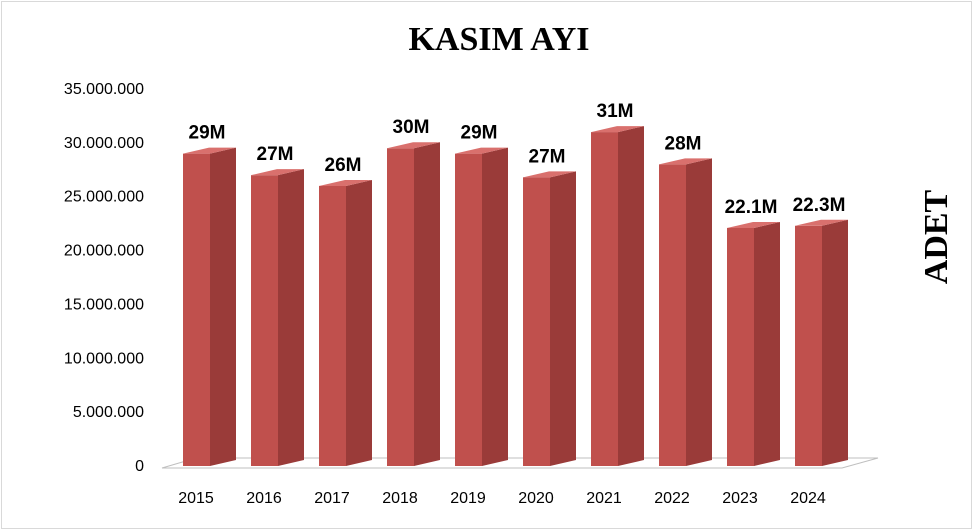 This screenshot has height=532, width=975. What do you see at coordinates (751, 207) in the screenshot?
I see `data-label: 22.1M` at bounding box center [751, 207].